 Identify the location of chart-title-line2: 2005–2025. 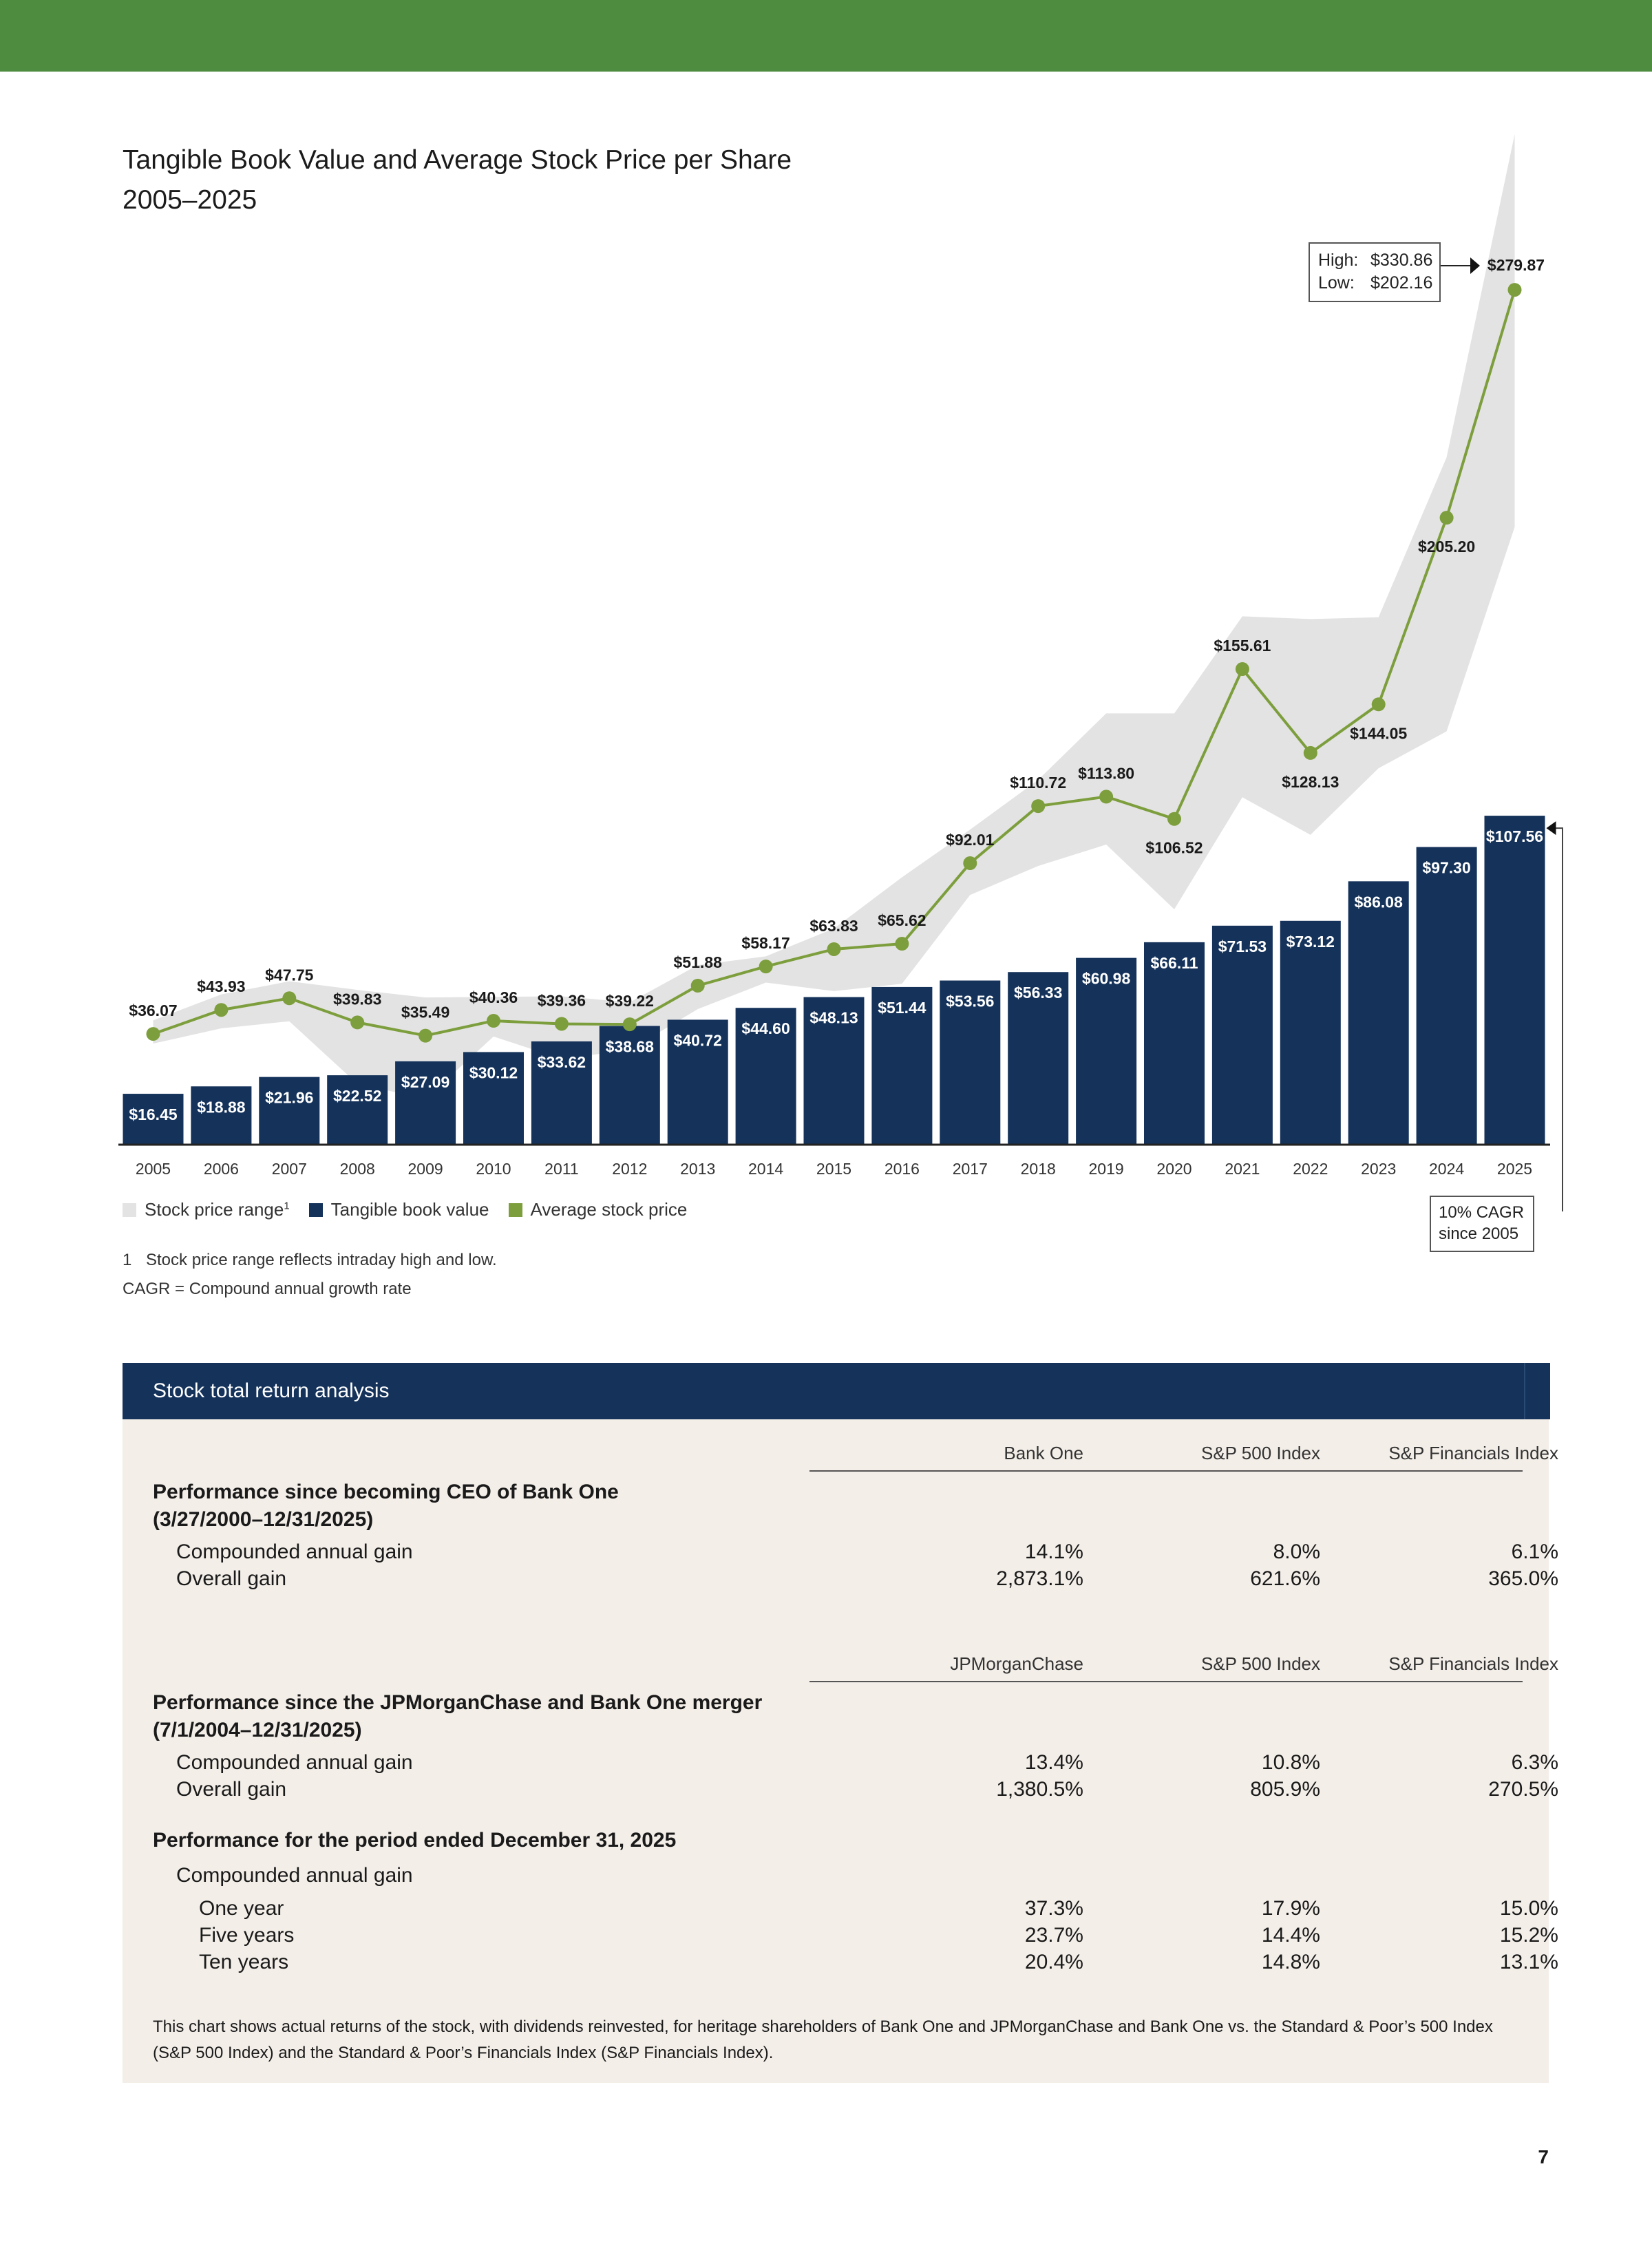
(190, 200).